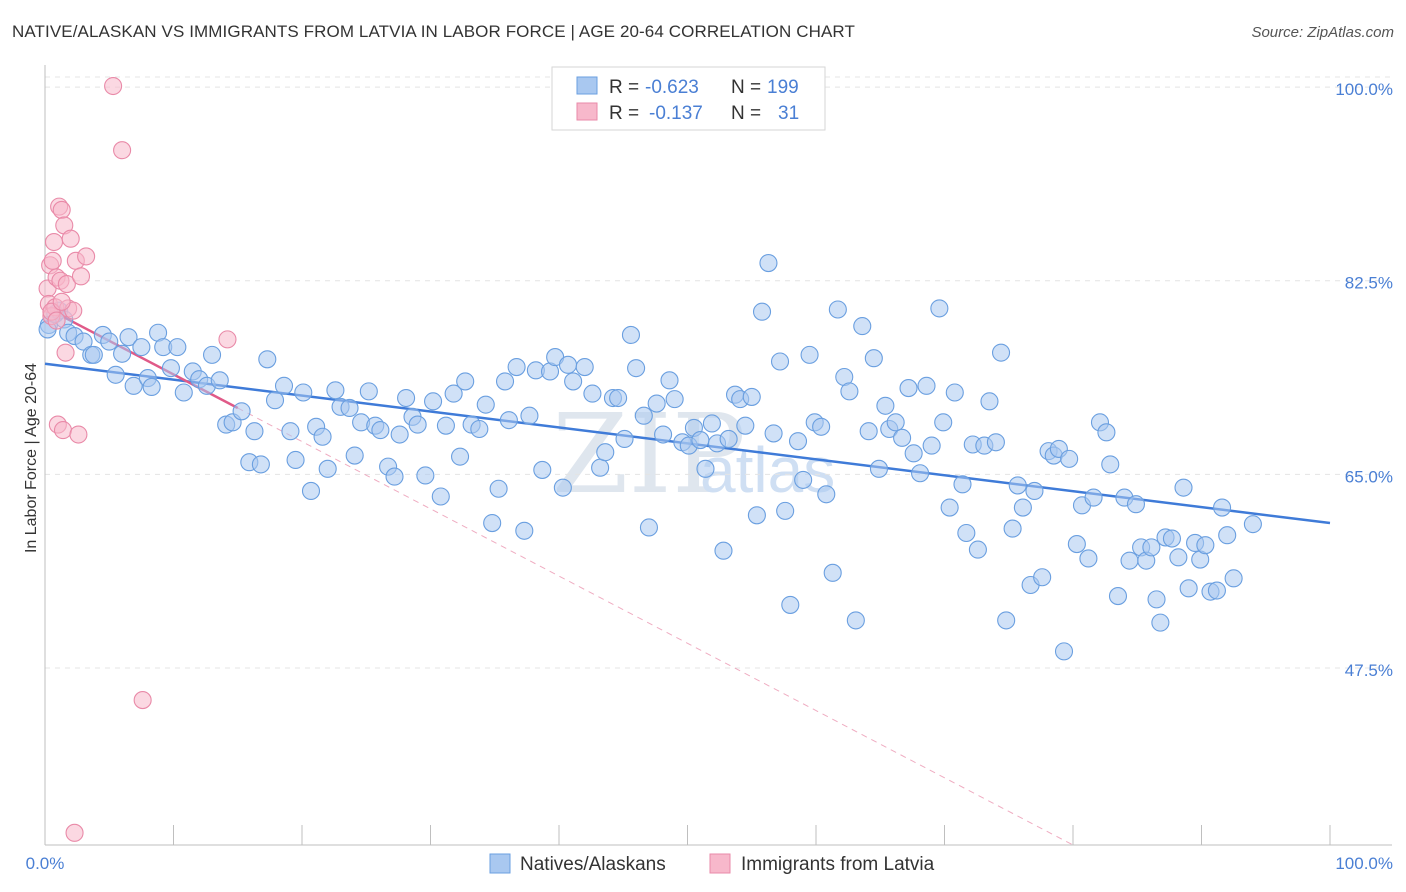  I want to click on stats-r-natives: -0.623, so click(672, 87).